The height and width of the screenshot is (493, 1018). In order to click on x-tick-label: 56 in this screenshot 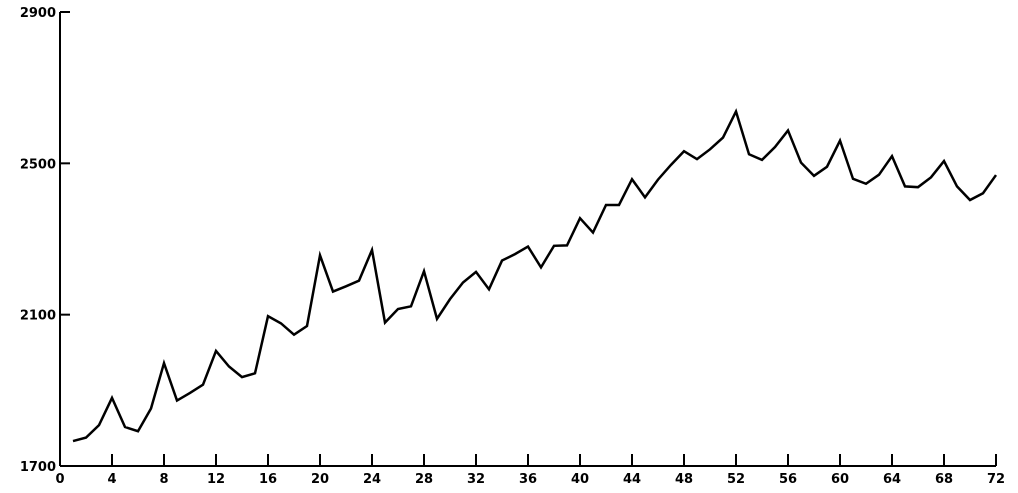, I will do `click(788, 479)`.